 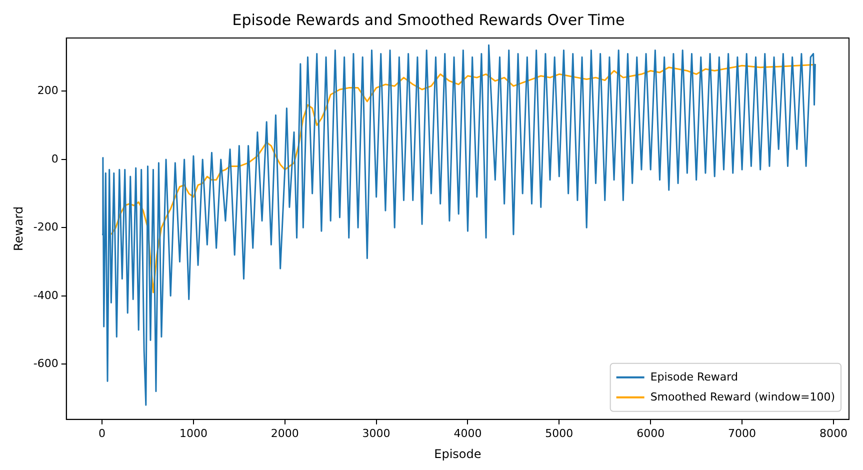 I want to click on x-axis-title: Episode, so click(x=458, y=453).